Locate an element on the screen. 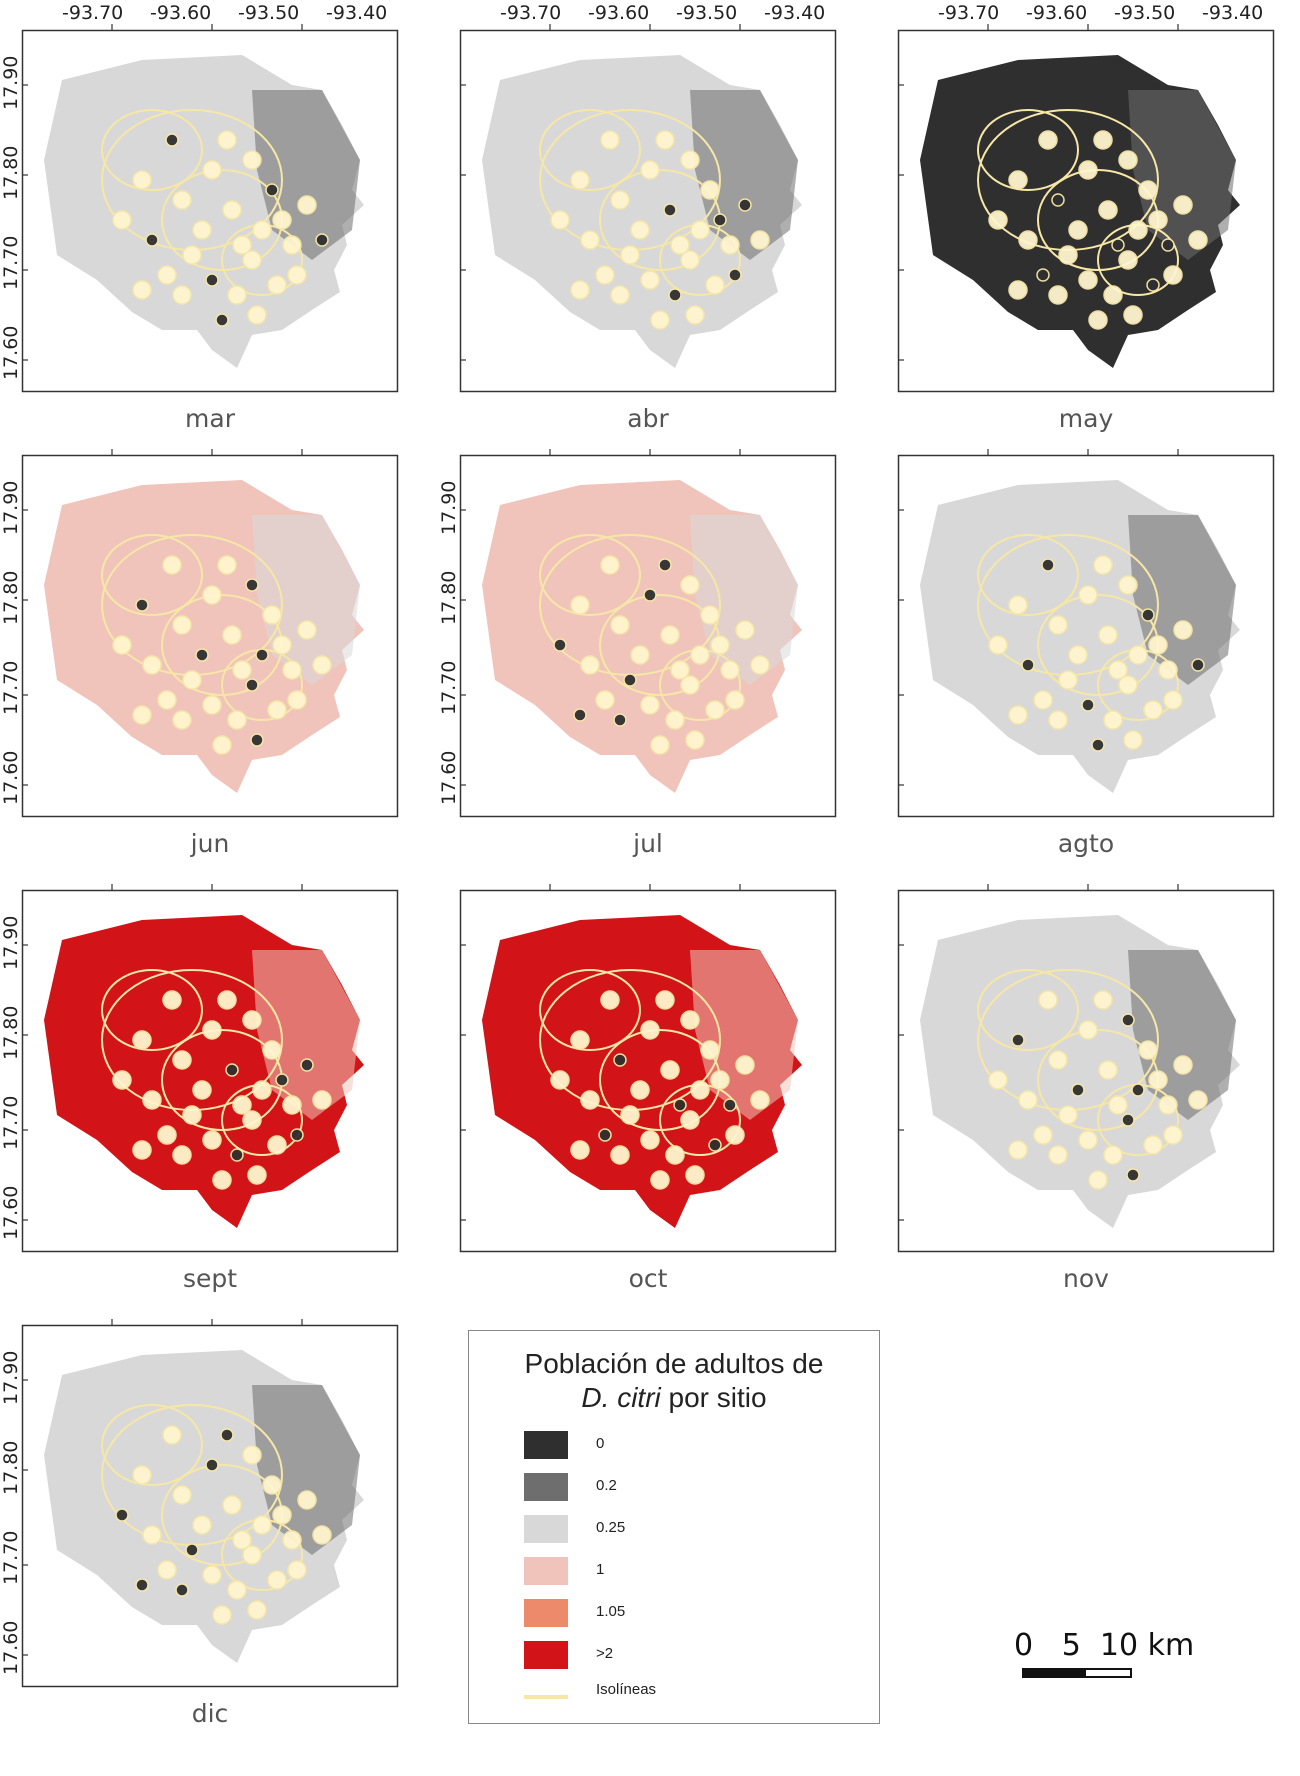  legend-swatch is located at coordinates (546, 1487).